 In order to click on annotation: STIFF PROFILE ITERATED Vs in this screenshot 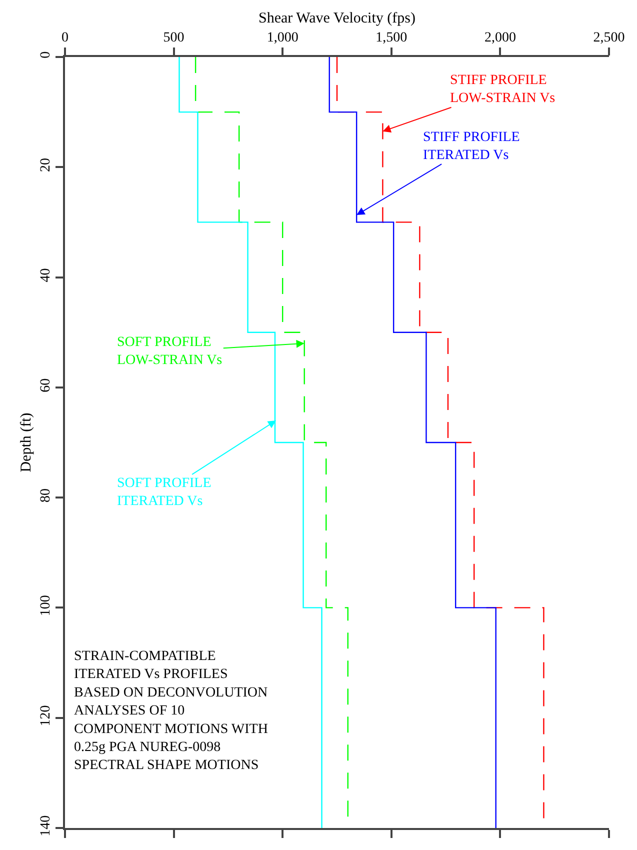, I will do `click(471, 147)`.